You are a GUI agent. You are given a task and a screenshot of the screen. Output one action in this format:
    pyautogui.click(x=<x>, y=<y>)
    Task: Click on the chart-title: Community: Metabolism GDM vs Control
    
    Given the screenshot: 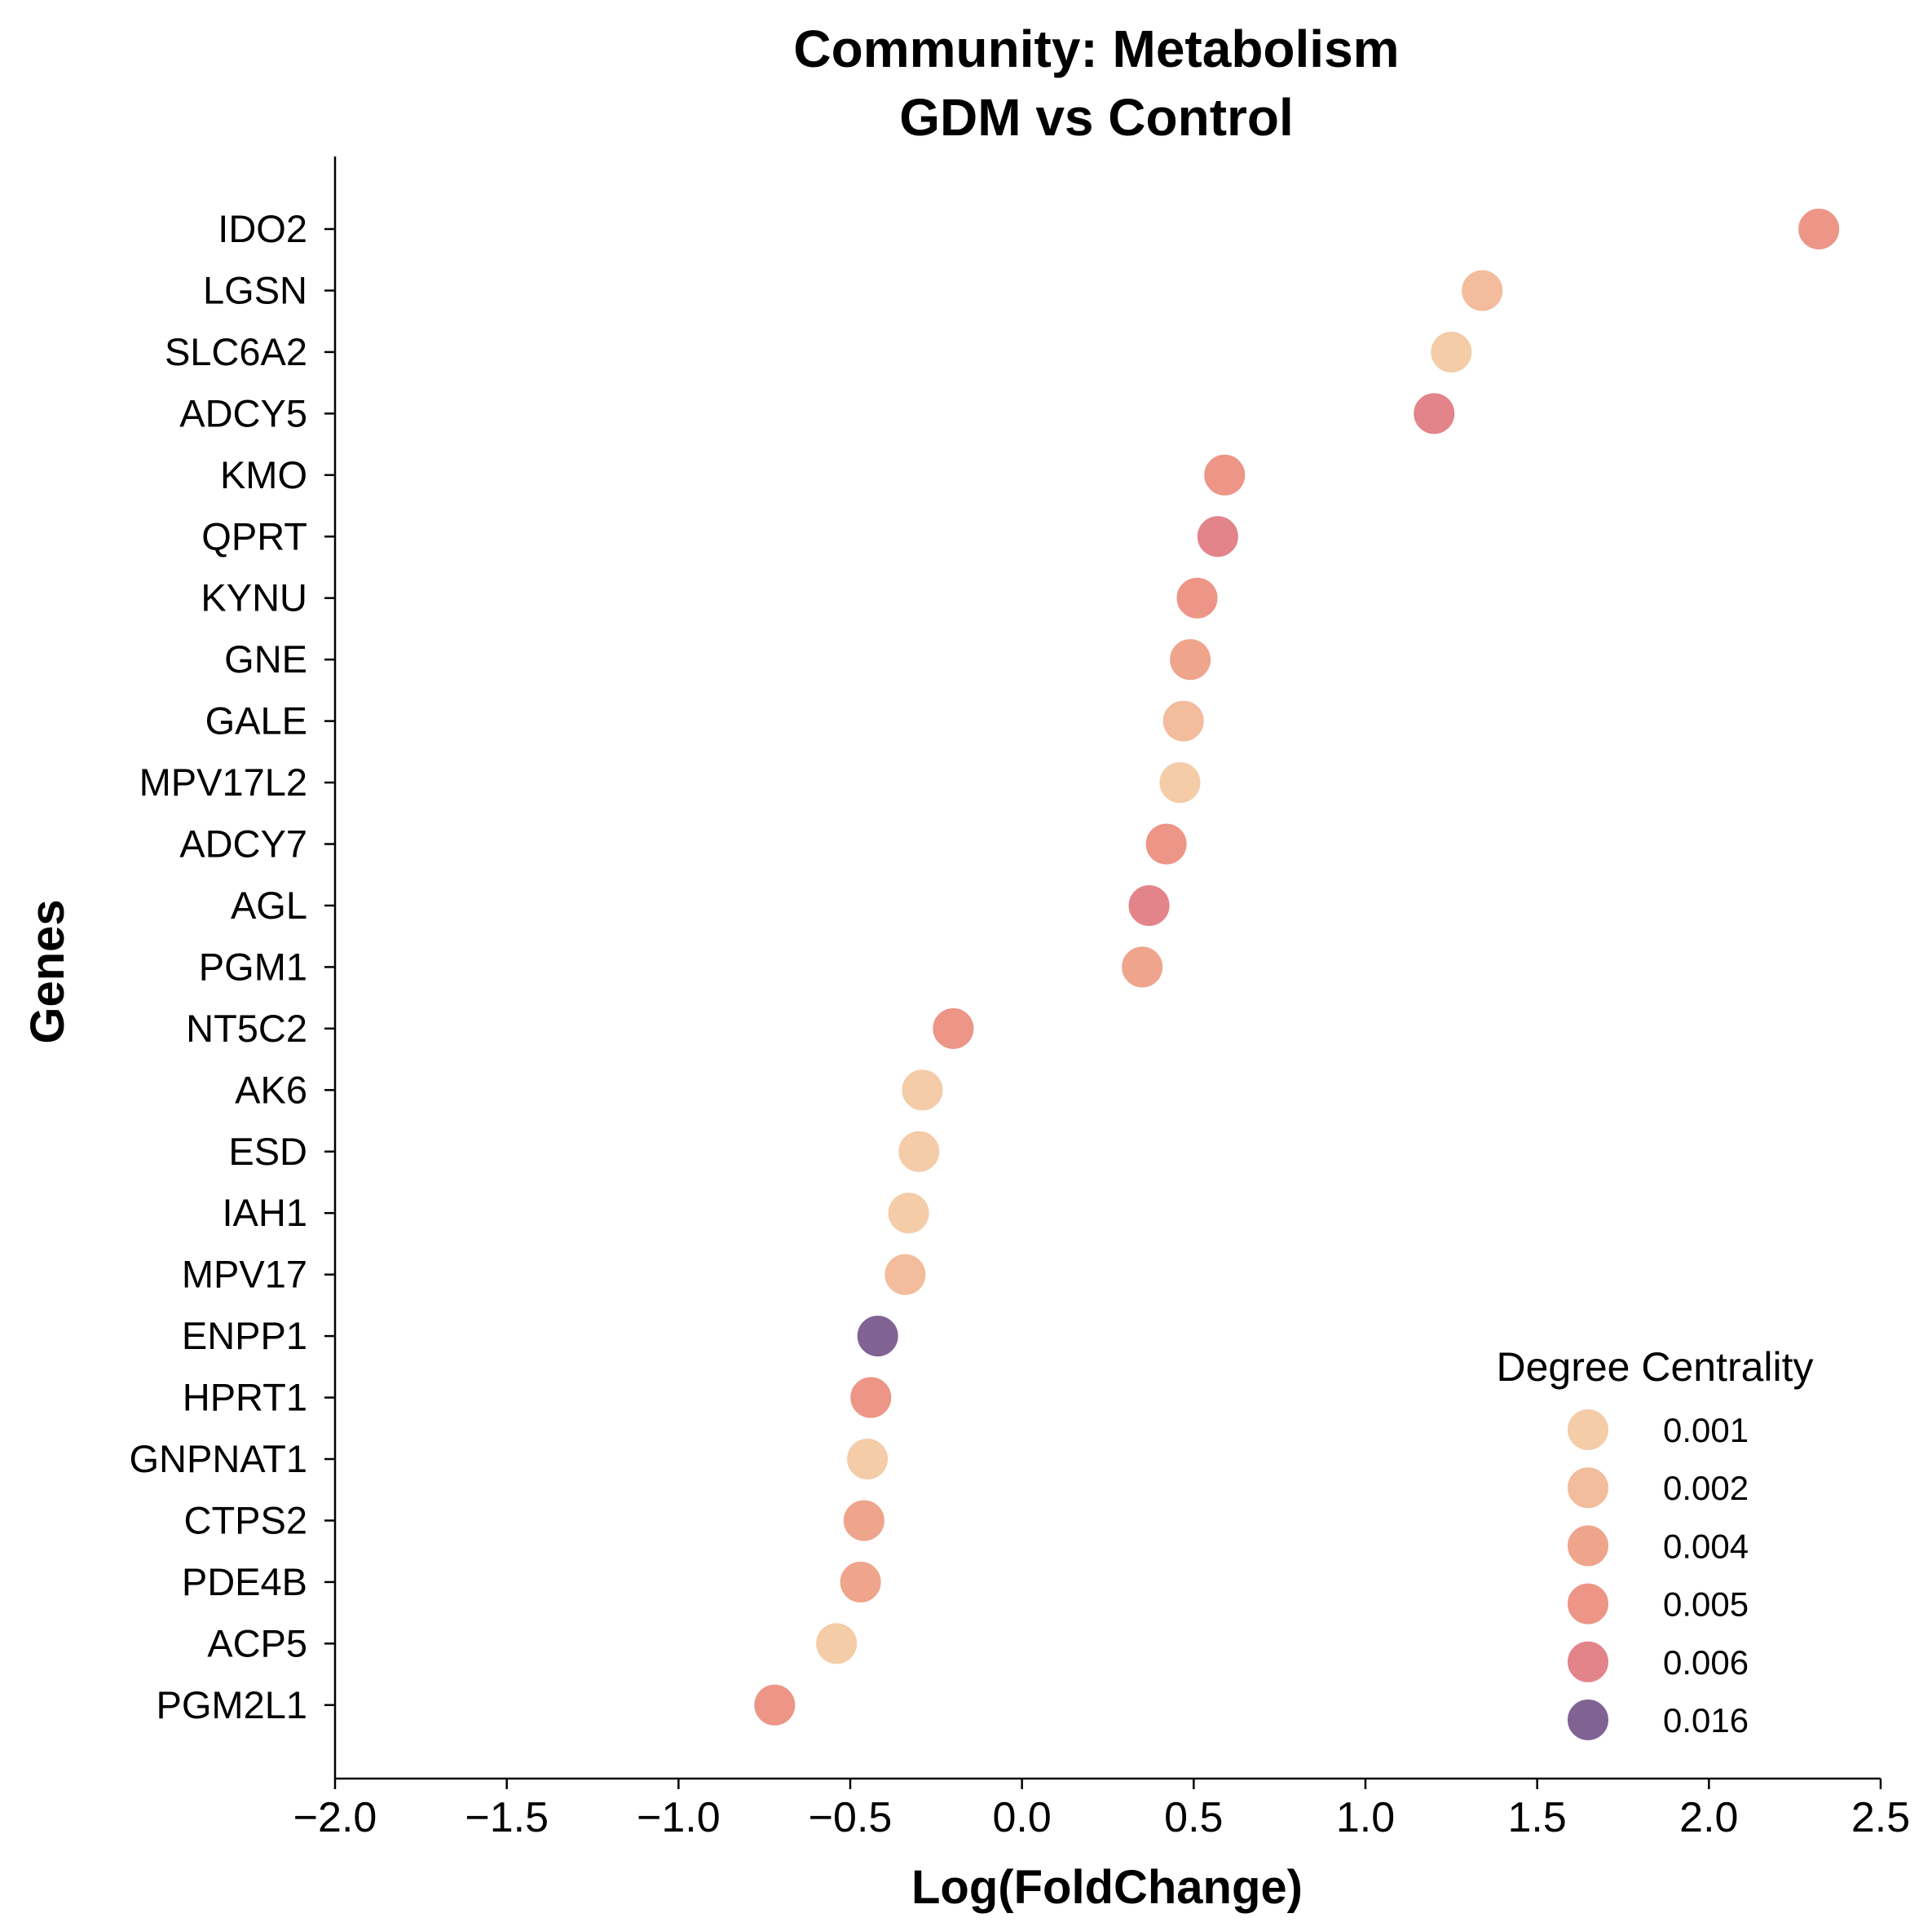 What is the action you would take?
    pyautogui.click(x=1096, y=83)
    